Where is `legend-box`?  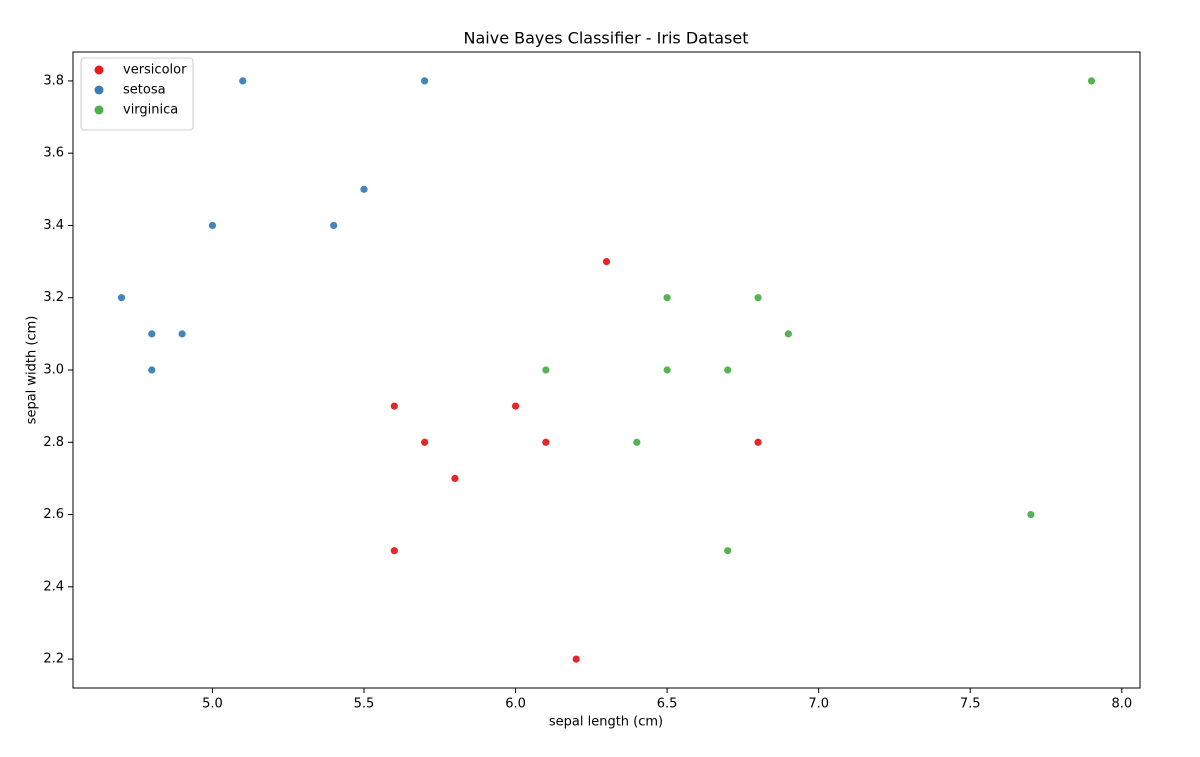
legend-box is located at coordinates (137, 94).